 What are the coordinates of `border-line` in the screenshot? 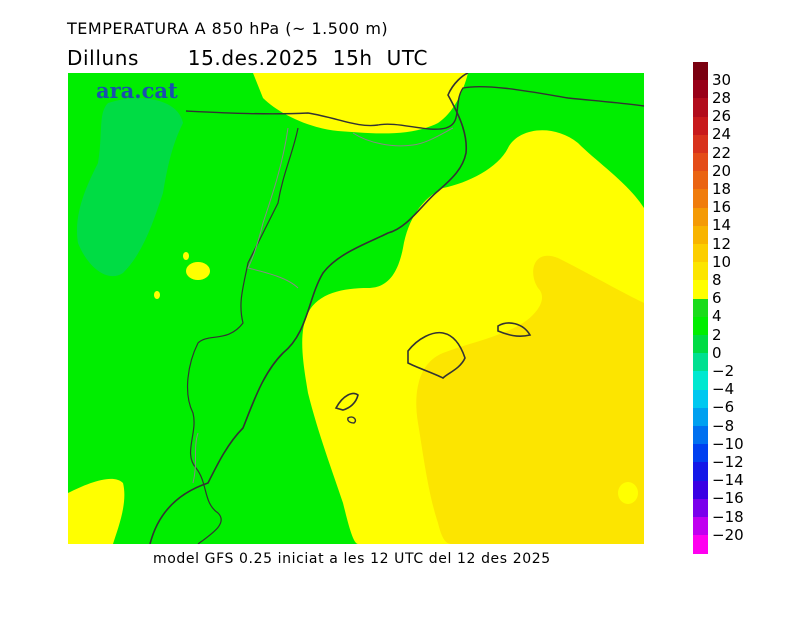 It's located at (414, 107).